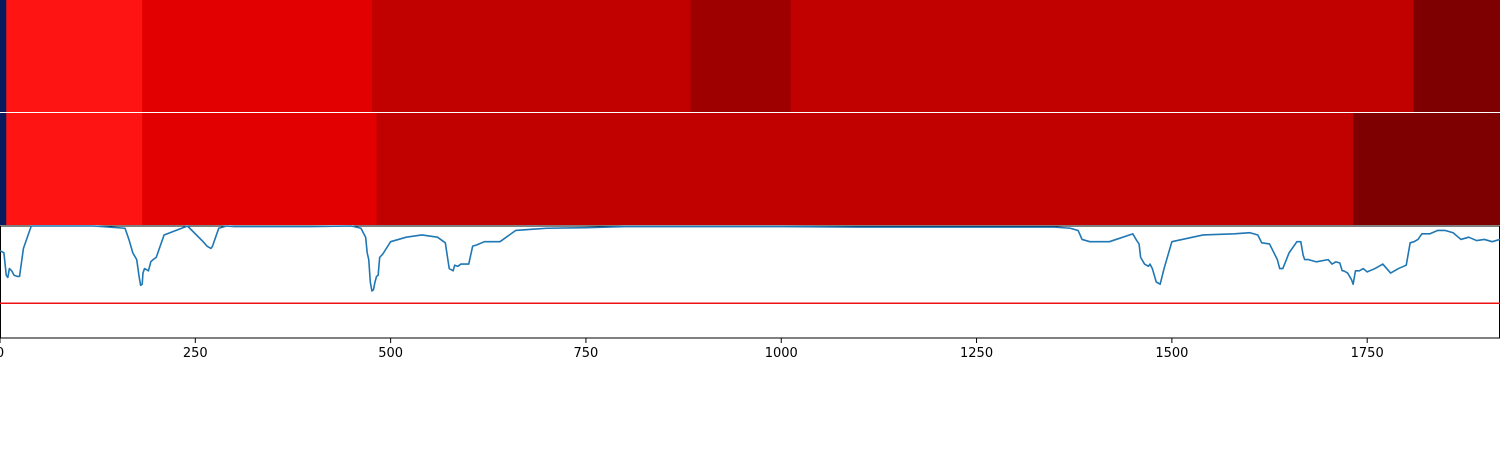 Image resolution: width=1500 pixels, height=454 pixels. What do you see at coordinates (692, 349) in the screenshot?
I see `x-axis: 0 250 500 750 1000 1250 1500 1750` at bounding box center [692, 349].